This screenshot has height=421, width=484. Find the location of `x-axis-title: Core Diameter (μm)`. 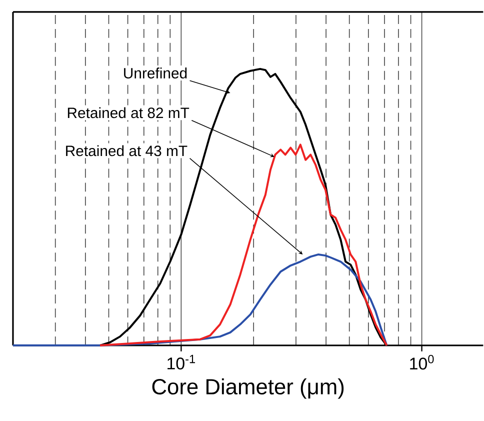

x-axis-title: Core Diameter (μm) is located at coordinates (248, 388).